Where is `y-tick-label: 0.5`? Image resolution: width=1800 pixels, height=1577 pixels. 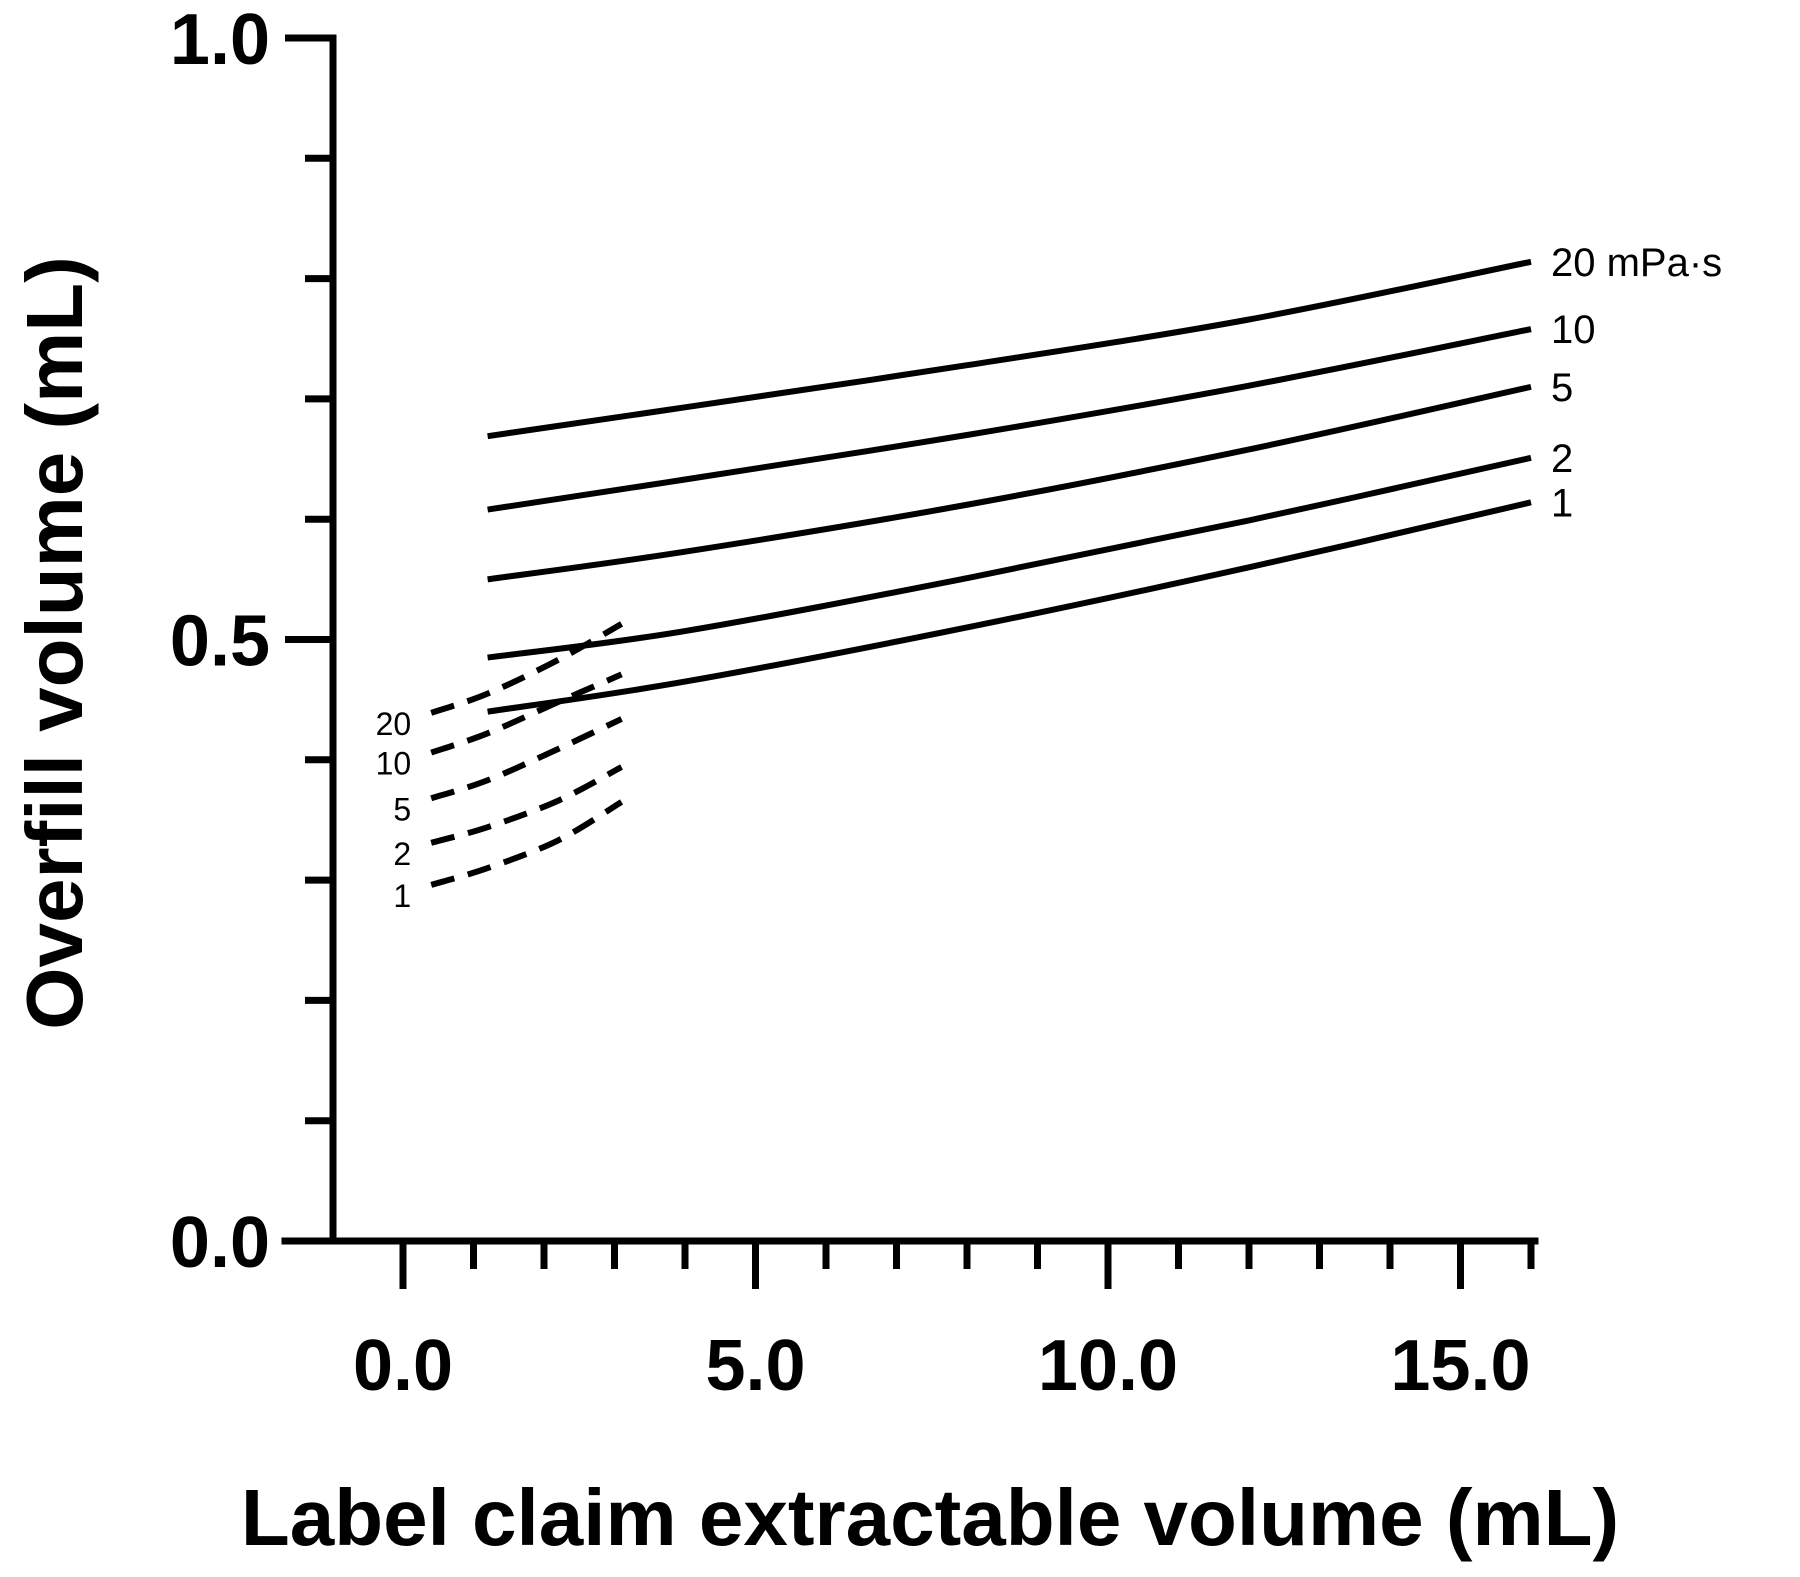 y-tick-label: 0.5 is located at coordinates (220, 642).